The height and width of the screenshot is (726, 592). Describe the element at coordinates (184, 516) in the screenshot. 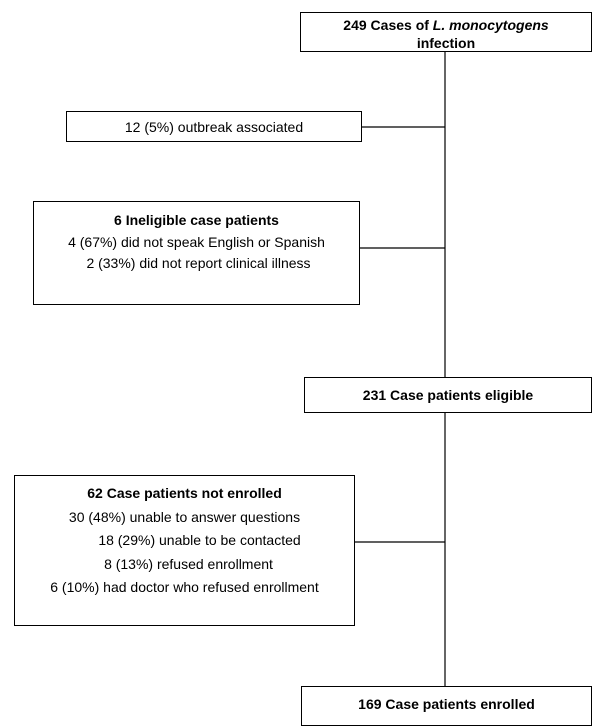

I see `not-enrolled-item: 30 (48%) unable to answer questions` at that location.